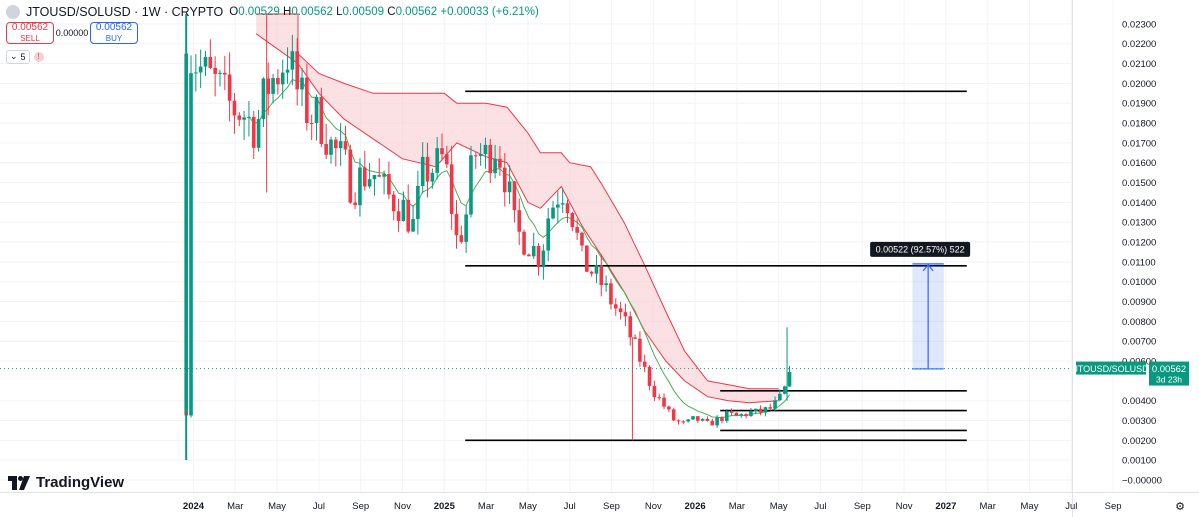 The height and width of the screenshot is (517, 1199). What do you see at coordinates (30, 33) in the screenshot?
I see `sell-button: 0.00562 SELL` at bounding box center [30, 33].